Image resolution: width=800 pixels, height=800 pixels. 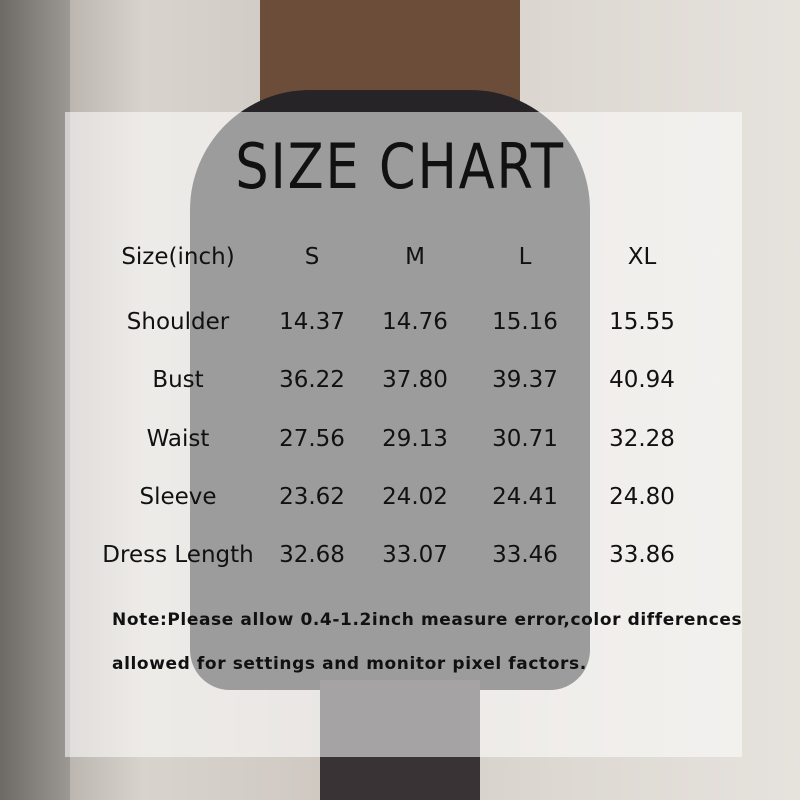 I want to click on table-cell: 36.22, so click(x=312, y=380).